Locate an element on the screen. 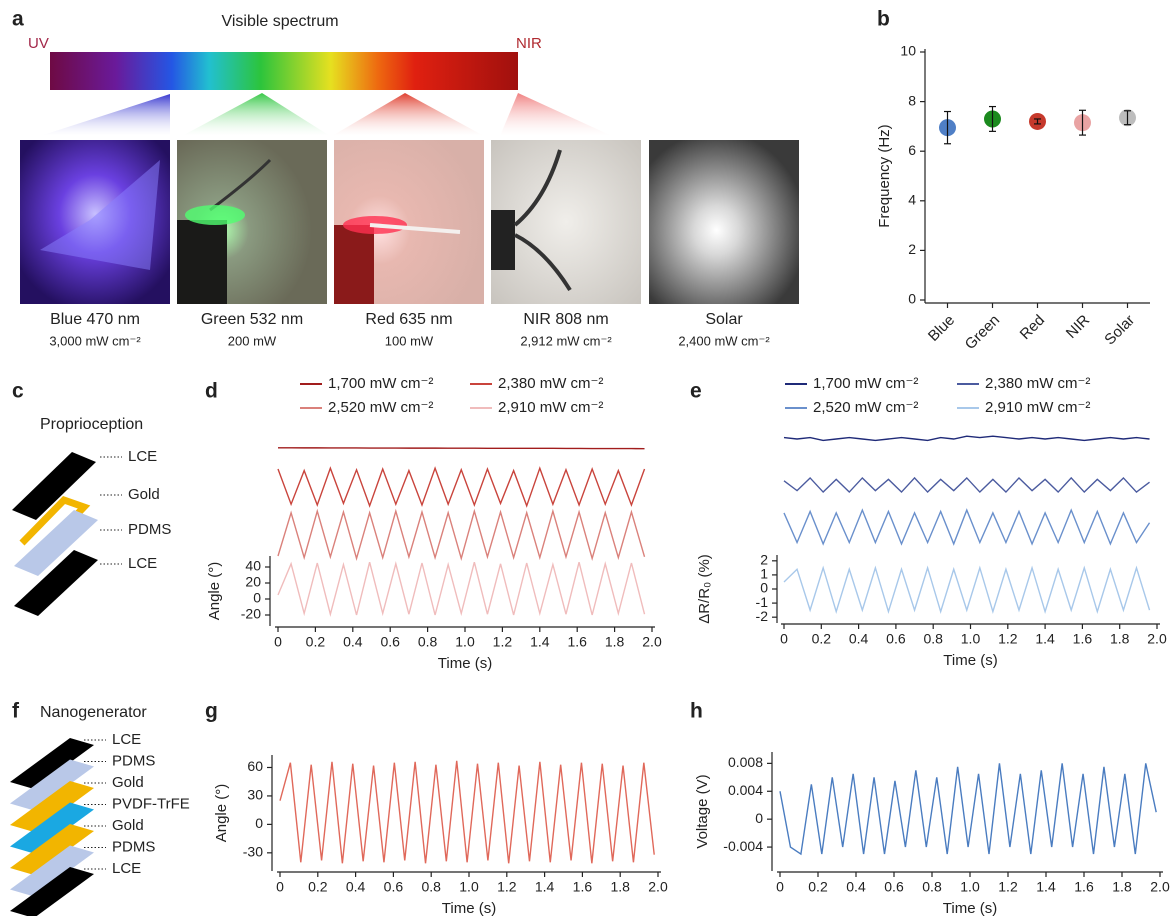 This screenshot has width=1174, height=916. photo-name: NIR 808 nm is located at coordinates (565, 319).